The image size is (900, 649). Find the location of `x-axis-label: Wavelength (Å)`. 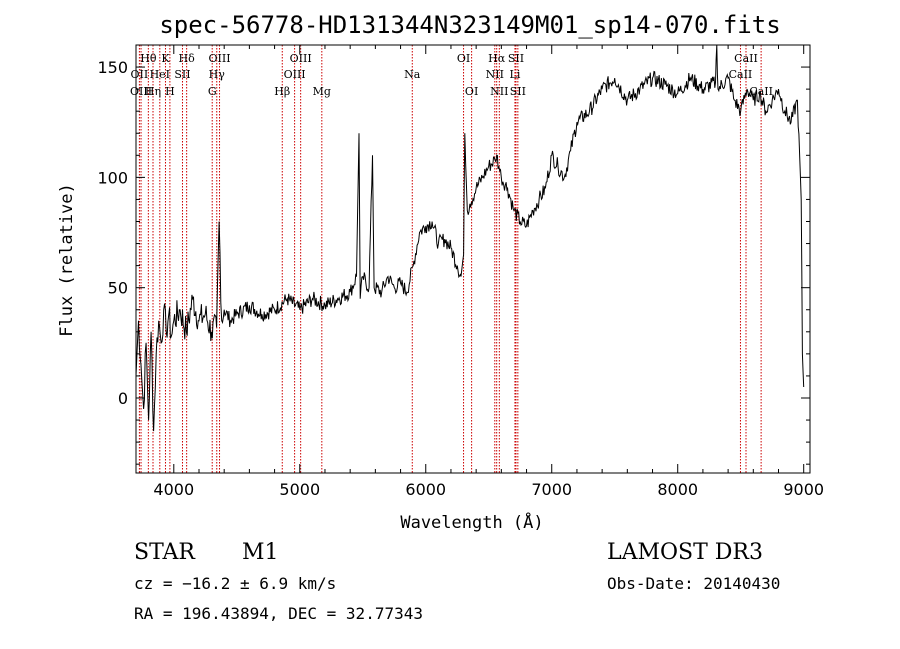

x-axis-label: Wavelength (Å) is located at coordinates (471, 522).